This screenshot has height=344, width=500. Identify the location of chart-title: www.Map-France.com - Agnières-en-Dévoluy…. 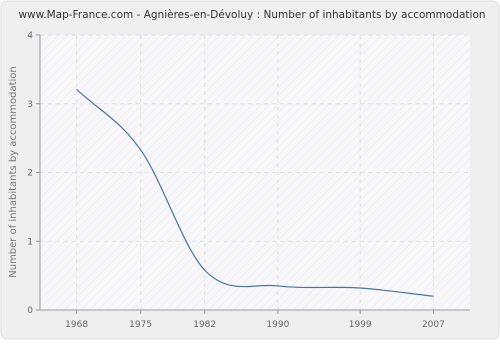
(251, 15).